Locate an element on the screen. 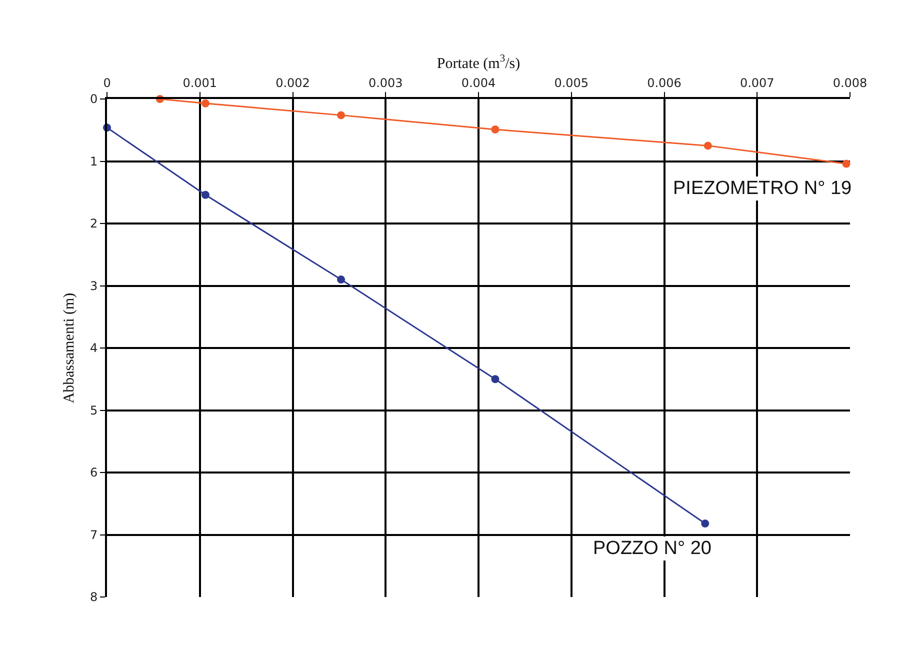  x-tick-label: 0.008 is located at coordinates (850, 83).